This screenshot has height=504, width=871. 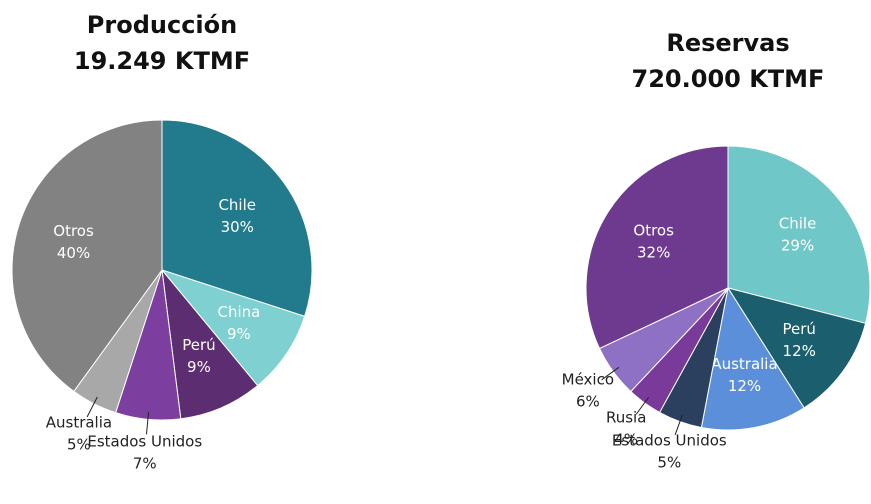 I want to click on chart-subtitle: 720.000 KTMF, so click(x=728, y=79).